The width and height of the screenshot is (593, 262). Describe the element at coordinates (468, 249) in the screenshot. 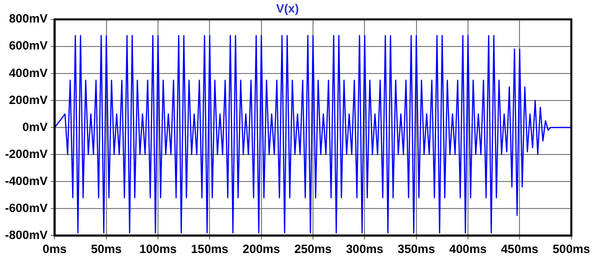

I see `x-tick-label: 400ms` at that location.